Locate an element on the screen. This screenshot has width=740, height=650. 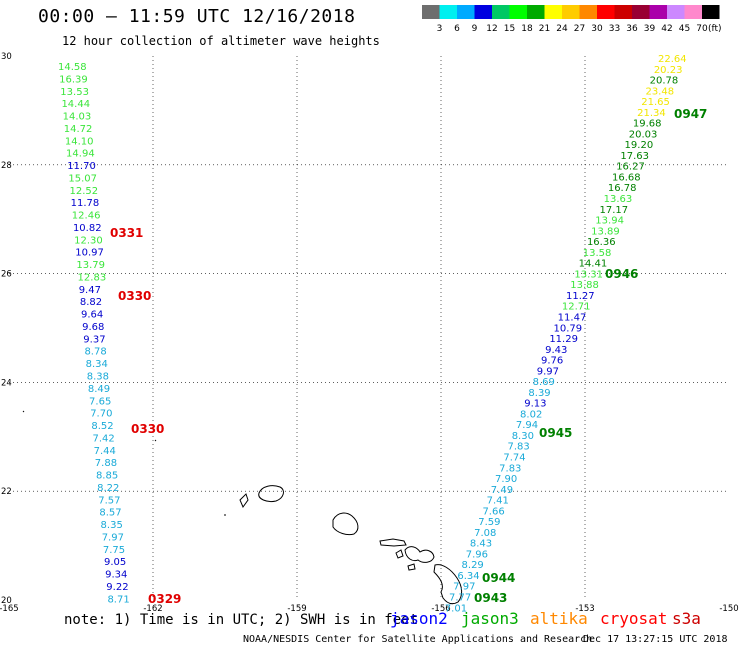
wave-height-value: 8.49 is located at coordinates (99, 389).